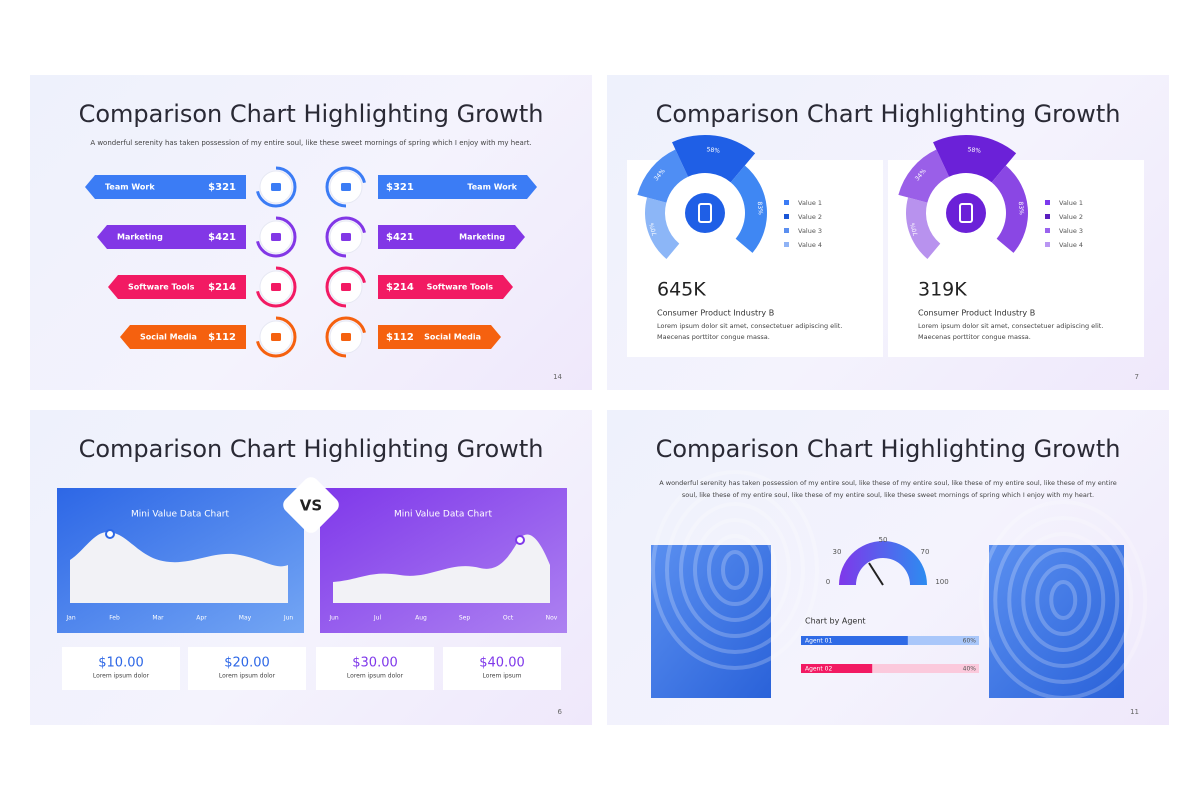  I want to click on gauge, so click(883, 563).